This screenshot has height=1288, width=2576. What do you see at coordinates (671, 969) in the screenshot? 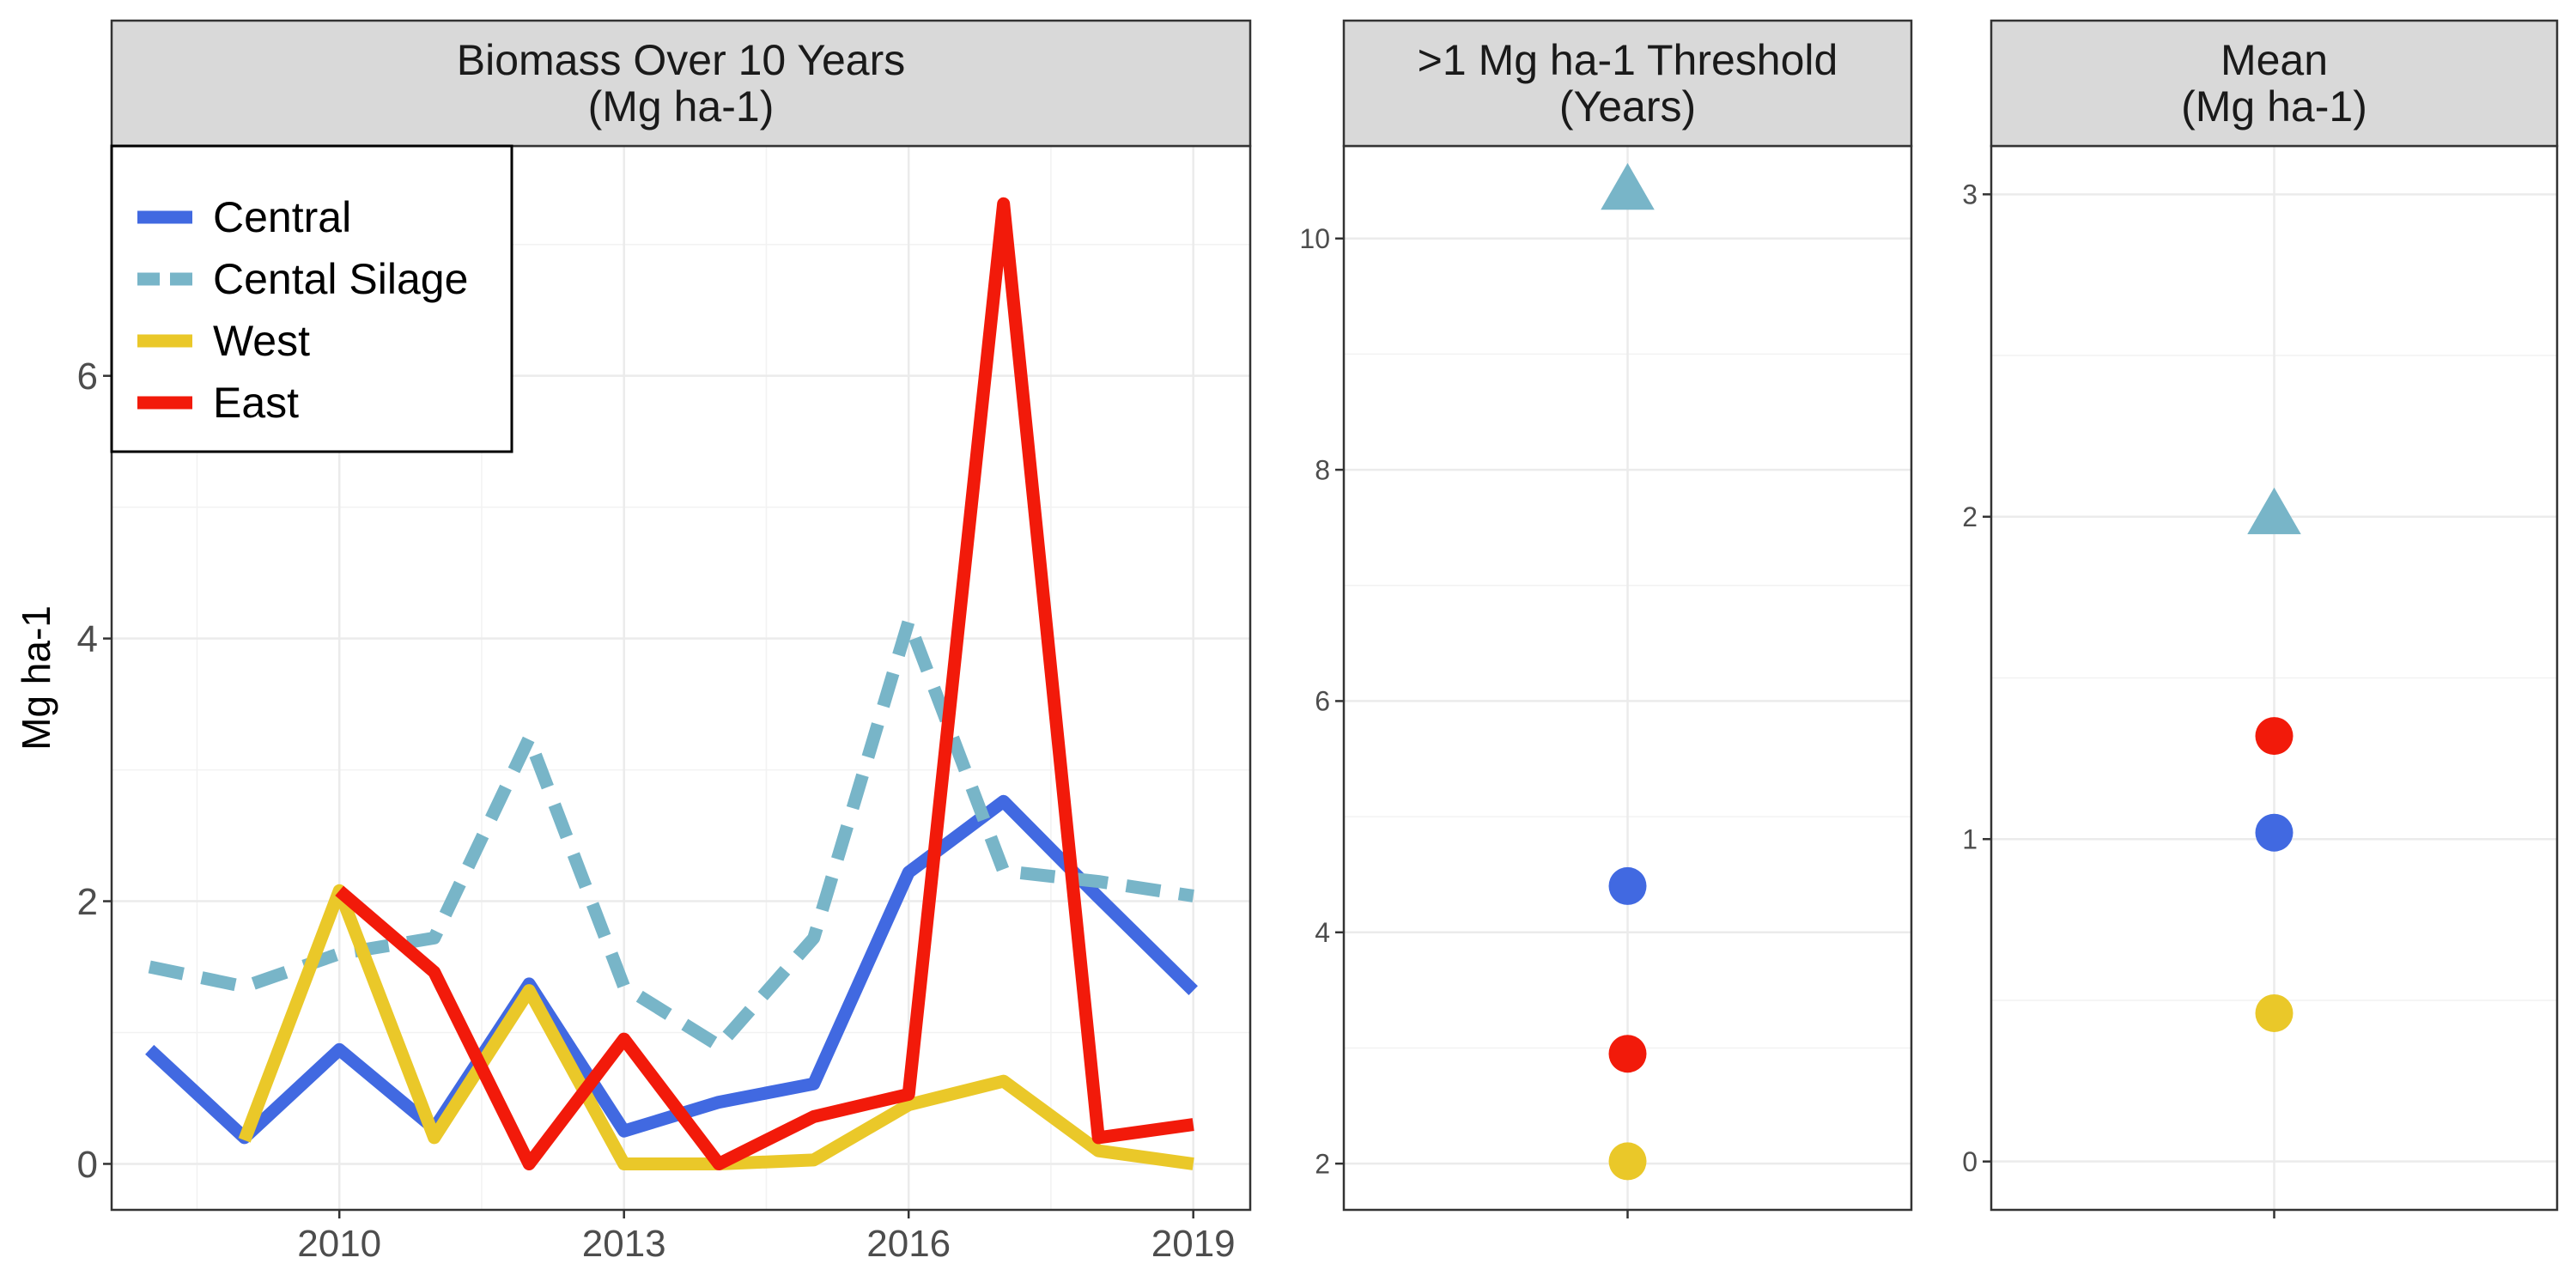
I see `series-line-central` at bounding box center [671, 969].